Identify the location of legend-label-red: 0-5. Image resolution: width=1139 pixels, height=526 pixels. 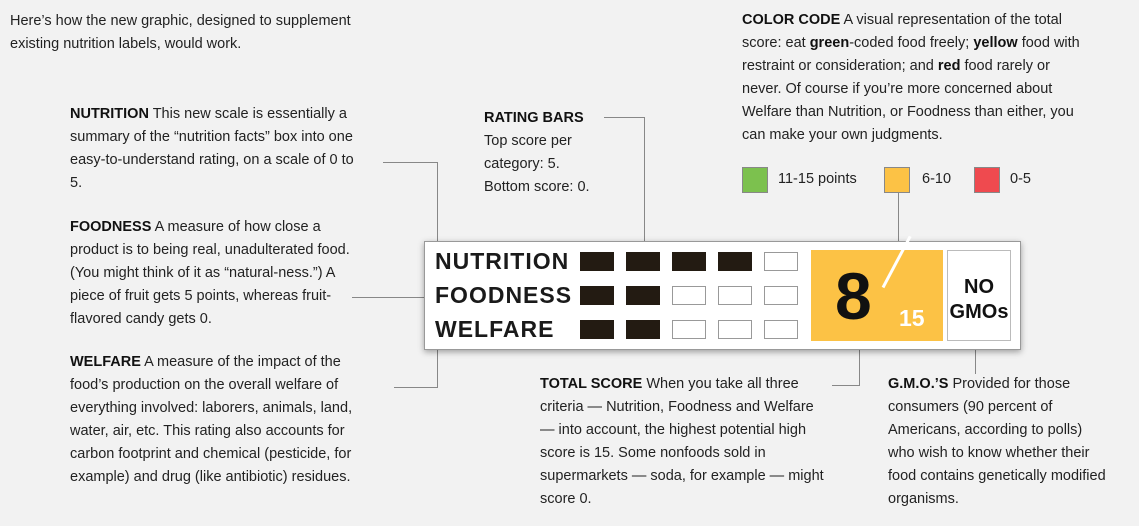
(1020, 179).